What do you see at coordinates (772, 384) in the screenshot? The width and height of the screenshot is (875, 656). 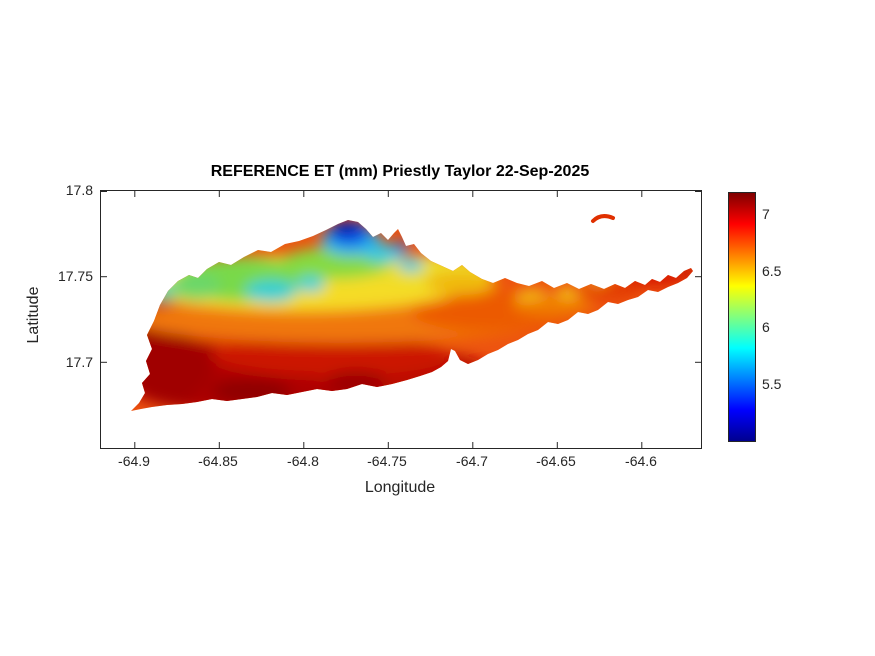 I see `colorbar-tick-5.5: 5.5` at bounding box center [772, 384].